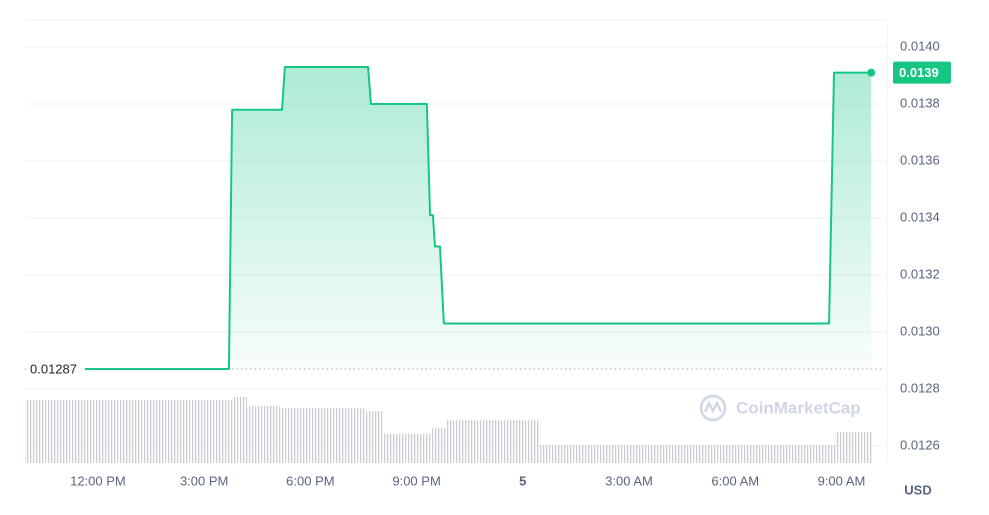 Image resolution: width=989 pixels, height=515 pixels. I want to click on watermark-logo, so click(713, 408).